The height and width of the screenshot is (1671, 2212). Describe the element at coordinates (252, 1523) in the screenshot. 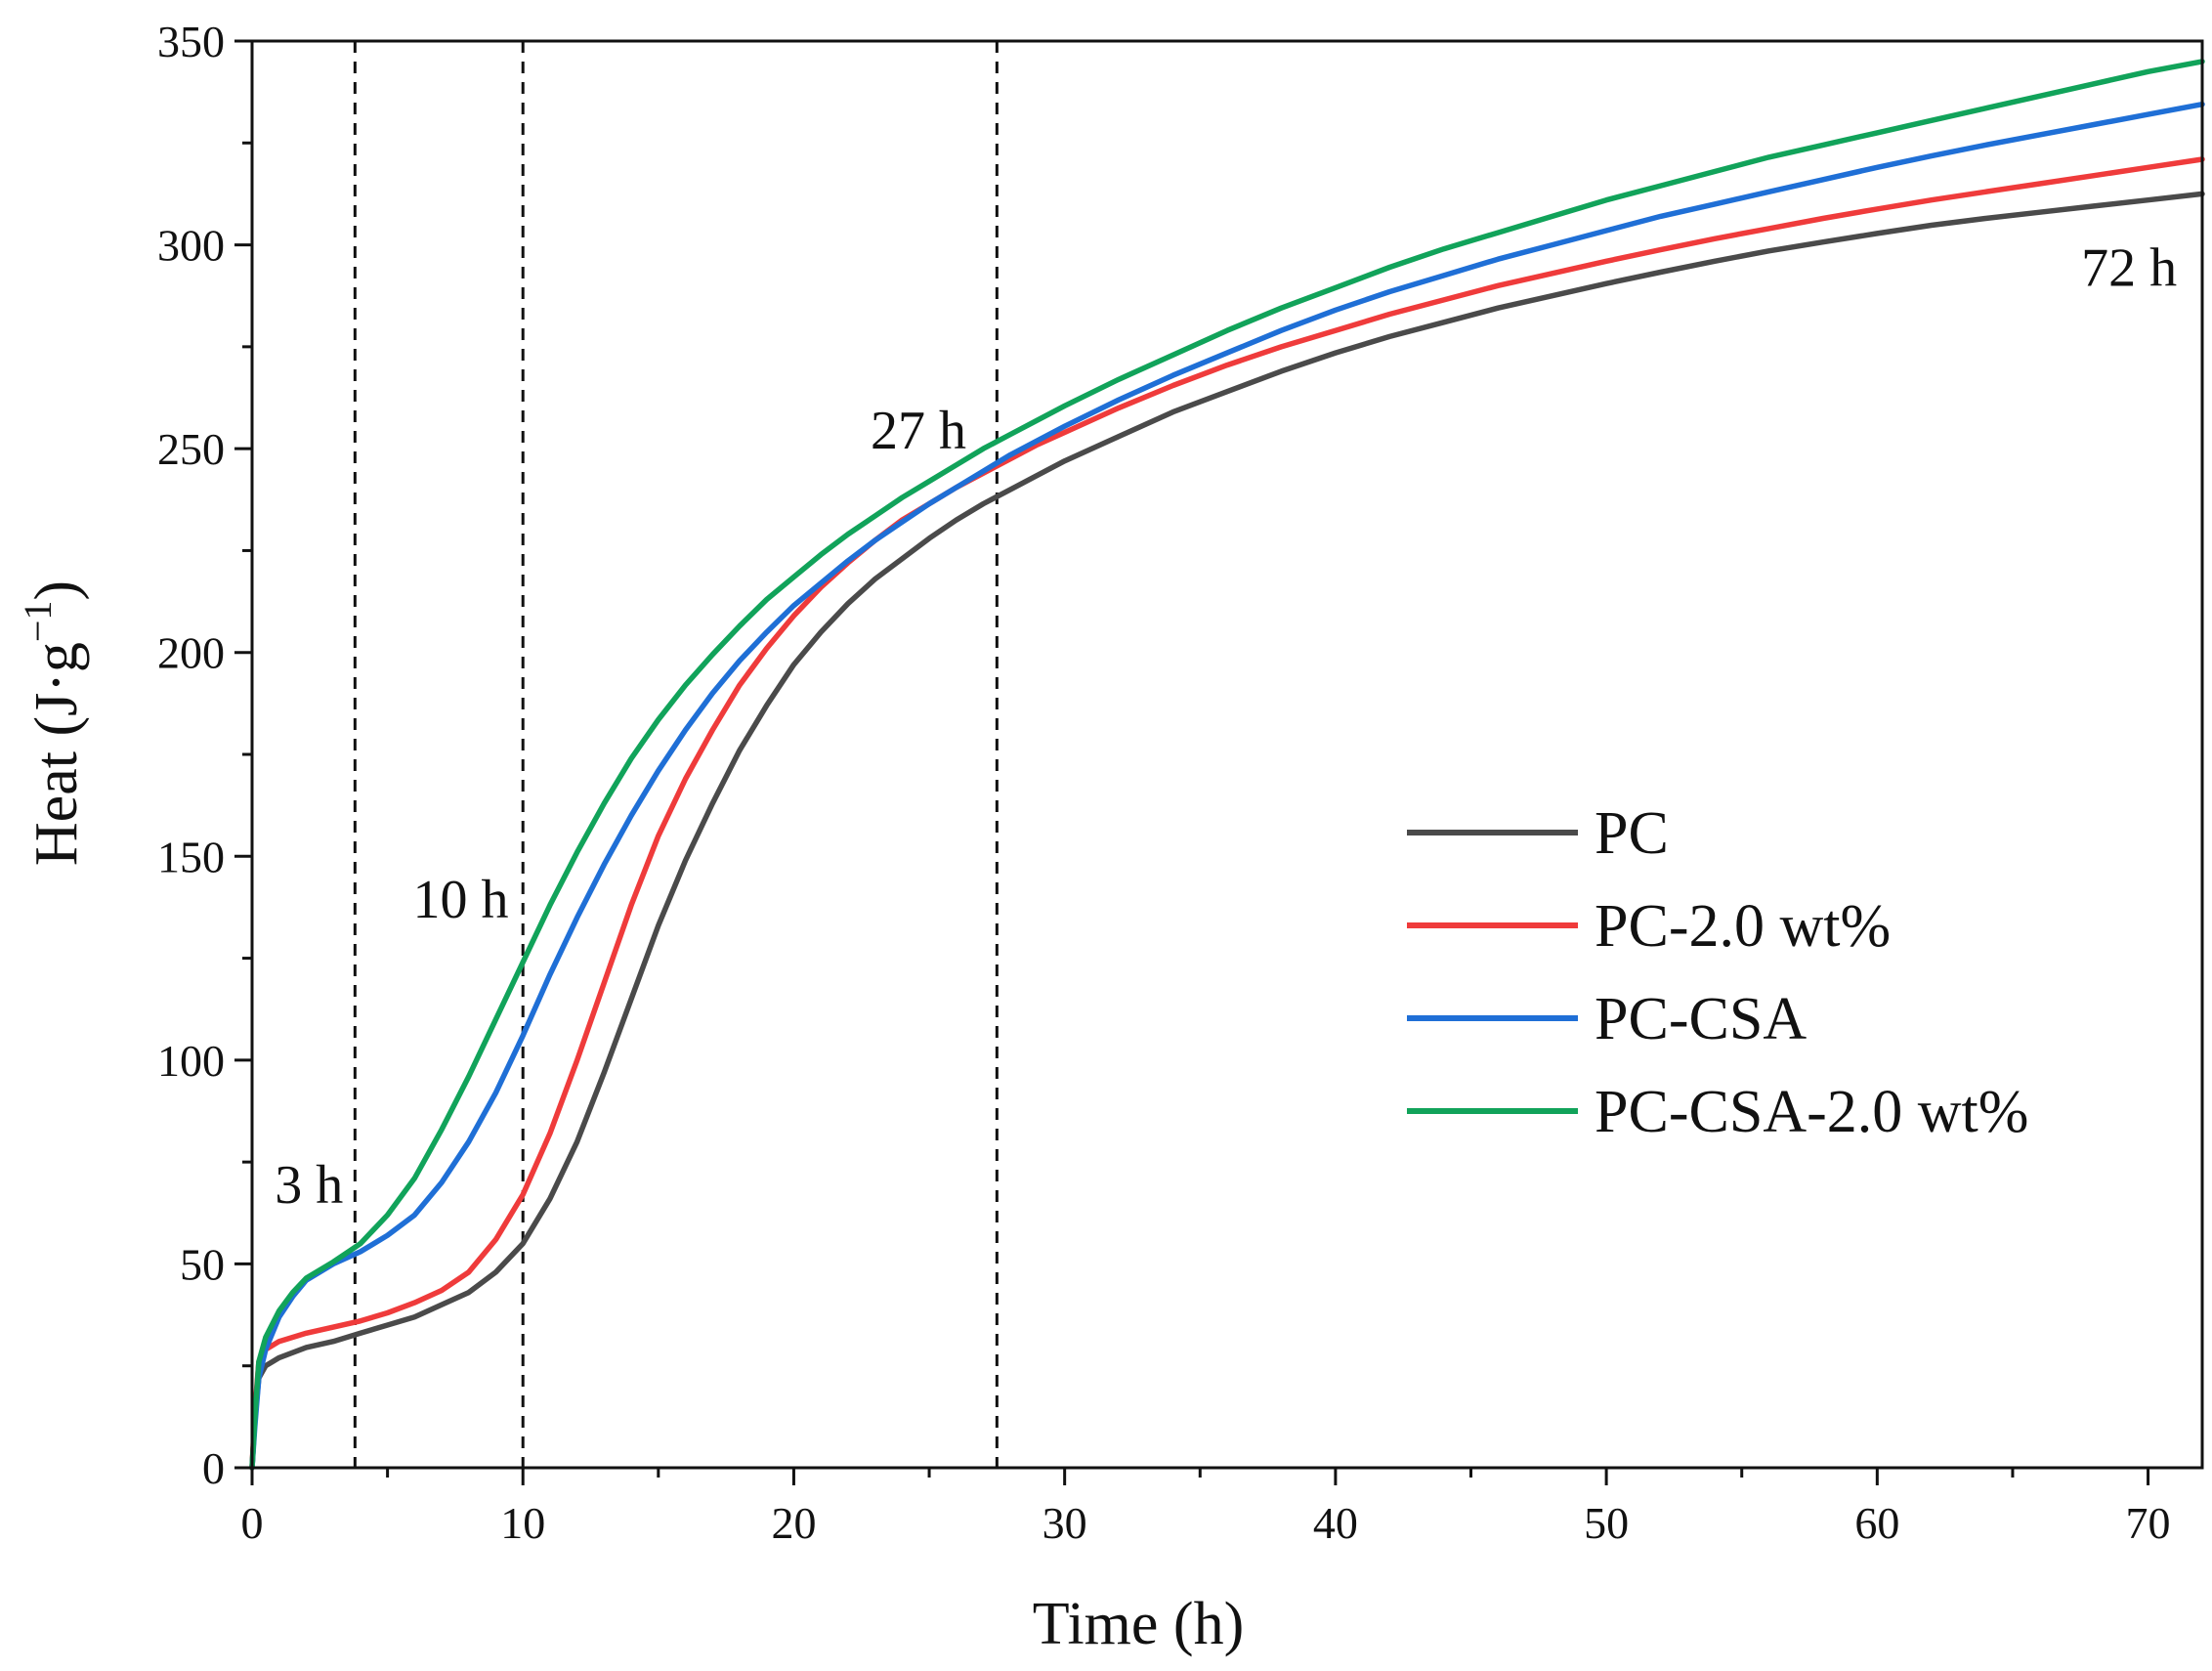

I see `x-tick-label-0: 0` at that location.